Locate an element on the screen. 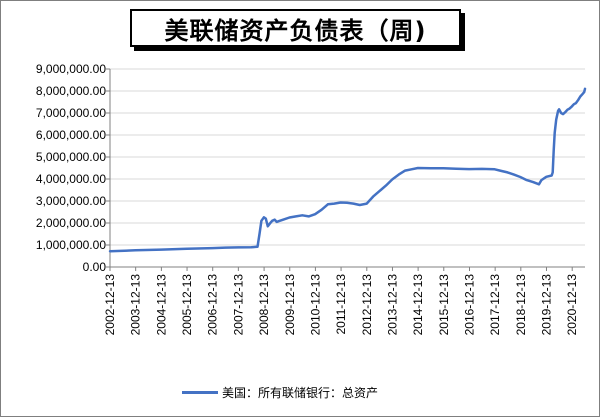  title-box: 美联储资产负债表（周) is located at coordinates (295, 28).